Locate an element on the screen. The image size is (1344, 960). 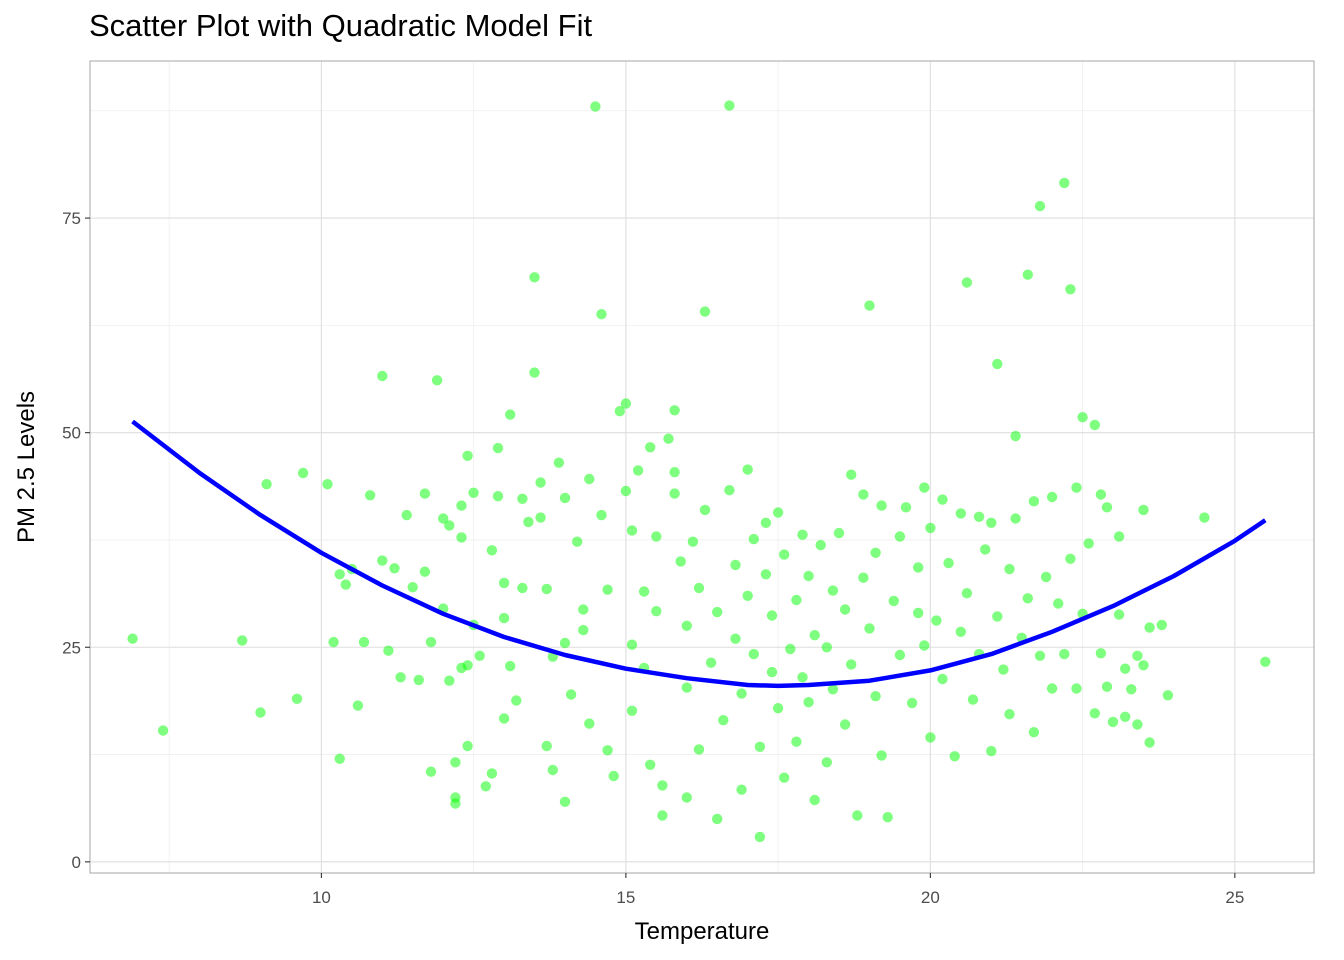
y-axis-title: PM 2.5 Levels is located at coordinates (26, 467).